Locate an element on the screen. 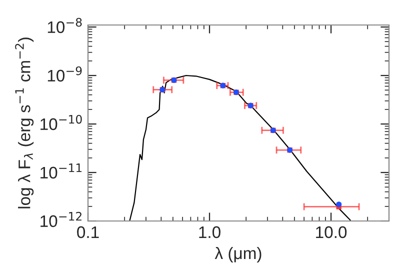 This screenshot has height=277, width=415. y-tick-label: 10$^{−10}$ is located at coordinates (61, 122).